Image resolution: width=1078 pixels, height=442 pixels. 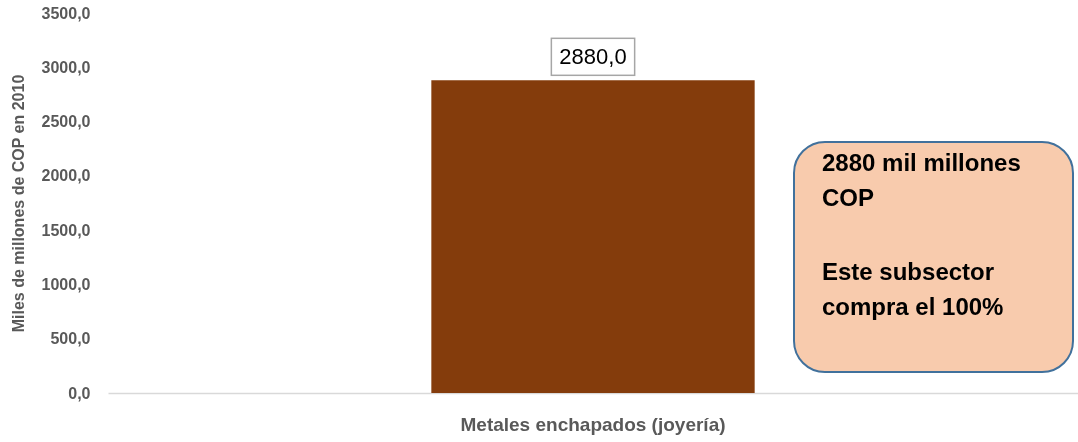 I want to click on y-tick-label: 0,0, so click(x=79, y=393).